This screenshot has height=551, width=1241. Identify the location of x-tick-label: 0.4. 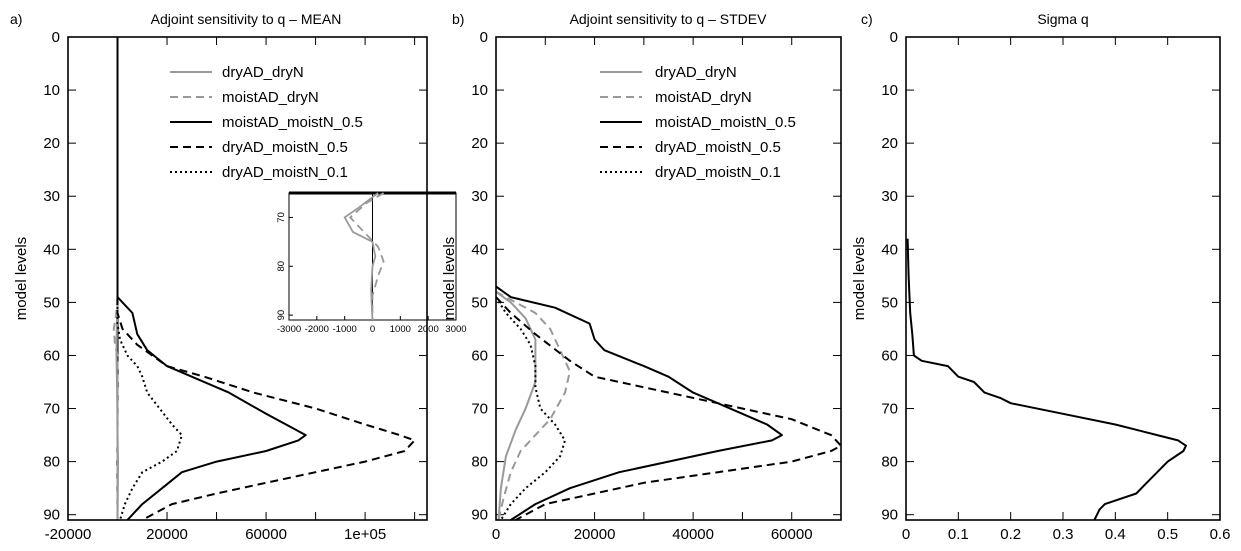
(1115, 534).